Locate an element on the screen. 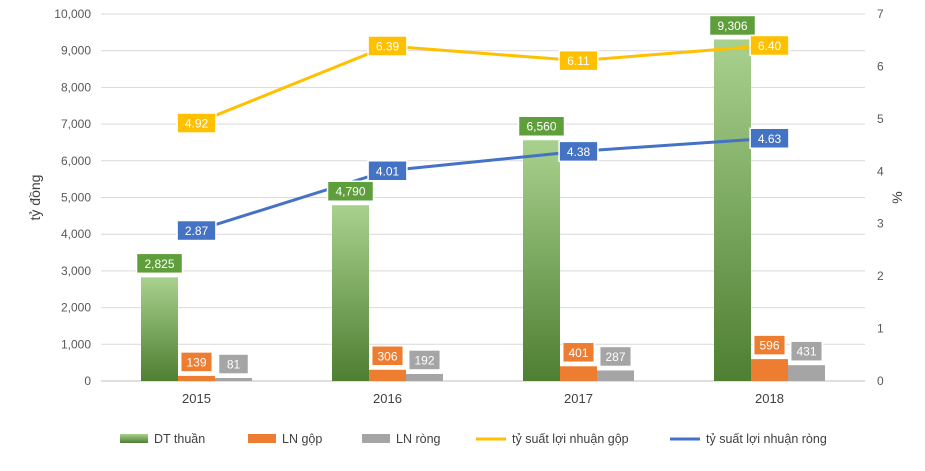 Image resolution: width=925 pixels, height=471 pixels. bar-data-label: 6,560 is located at coordinates (541, 127).